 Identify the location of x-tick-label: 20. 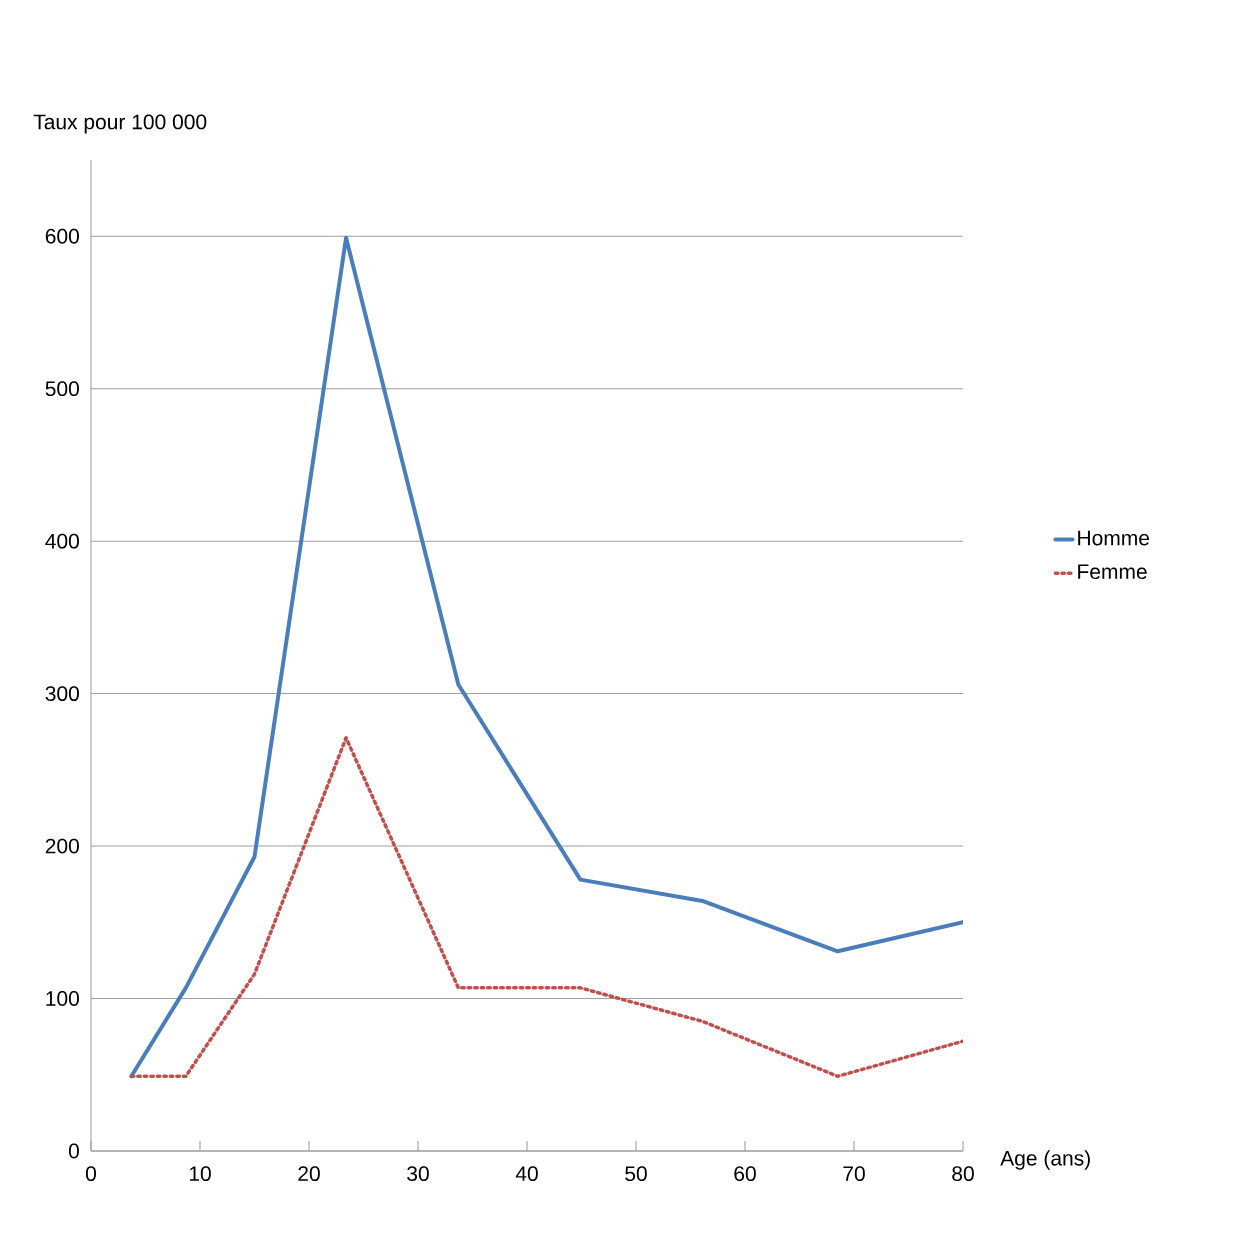
(309, 1174).